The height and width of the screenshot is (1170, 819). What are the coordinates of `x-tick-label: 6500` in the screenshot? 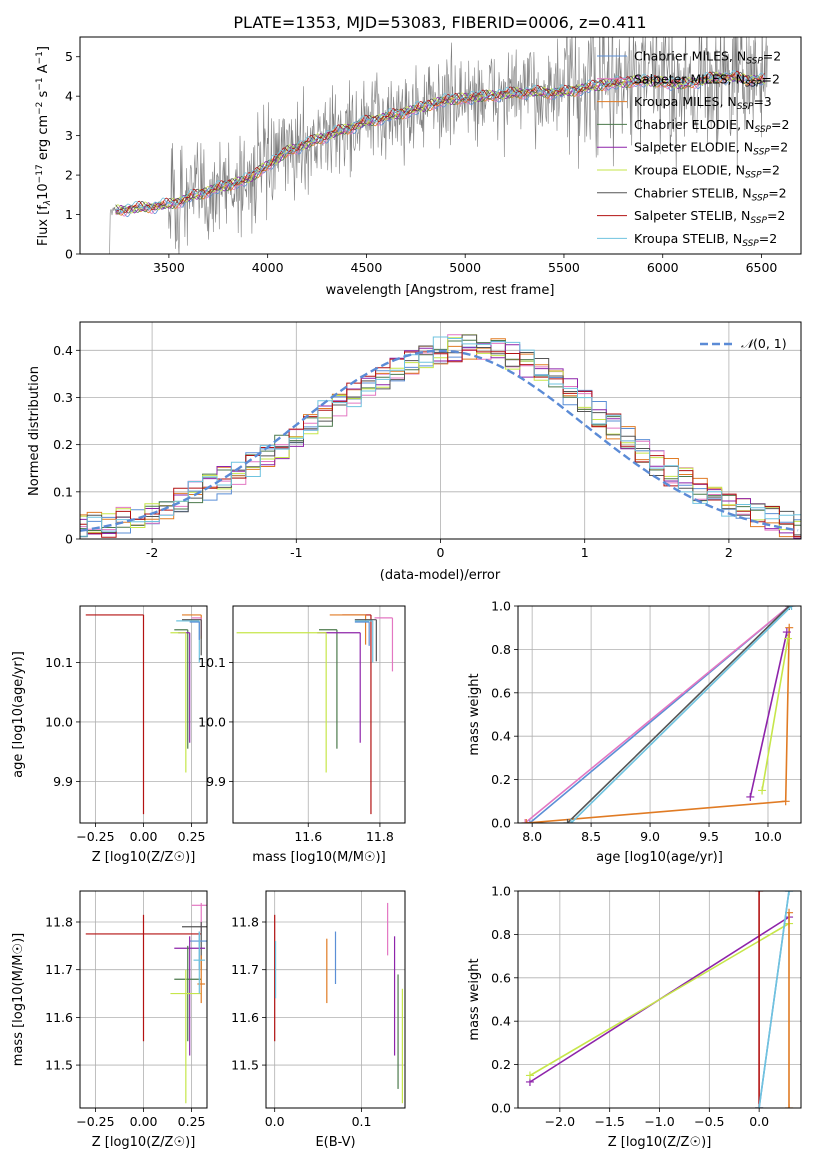 It's located at (762, 267).